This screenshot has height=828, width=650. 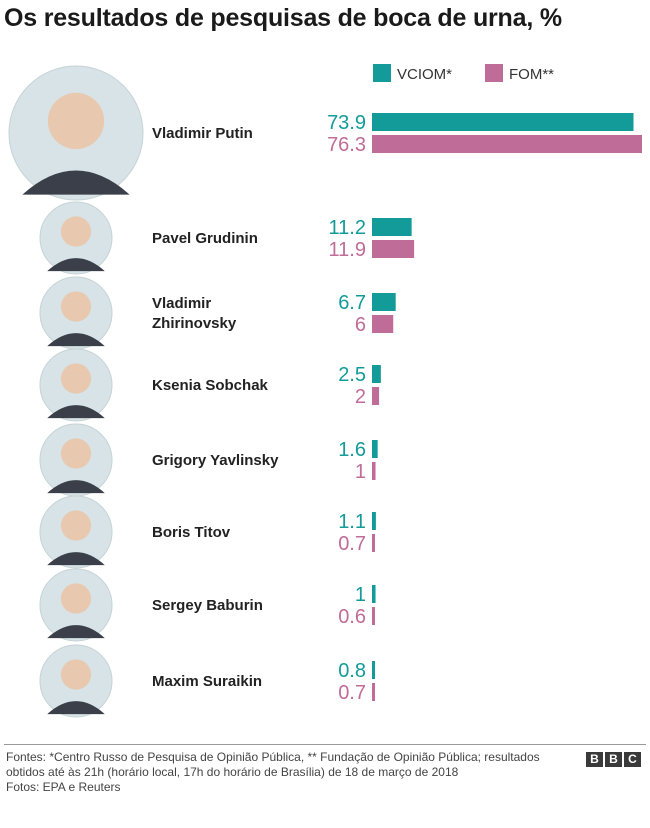 I want to click on bbc-logo: B B C, so click(x=613, y=759).